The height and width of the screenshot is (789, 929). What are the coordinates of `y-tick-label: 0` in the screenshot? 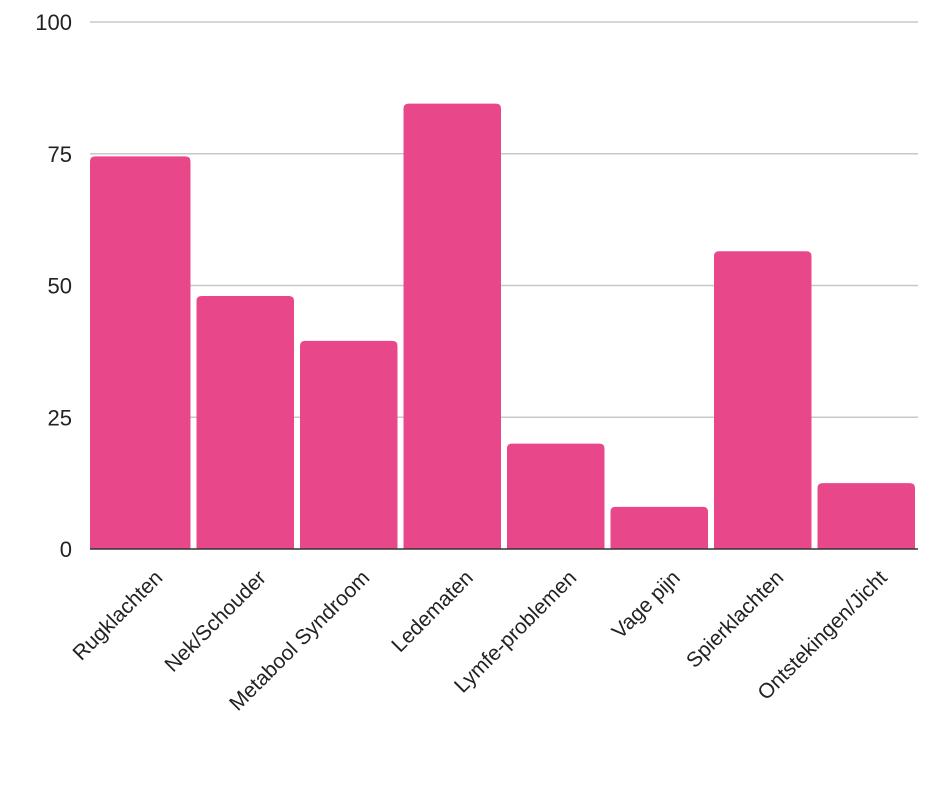 It's located at (66, 549).